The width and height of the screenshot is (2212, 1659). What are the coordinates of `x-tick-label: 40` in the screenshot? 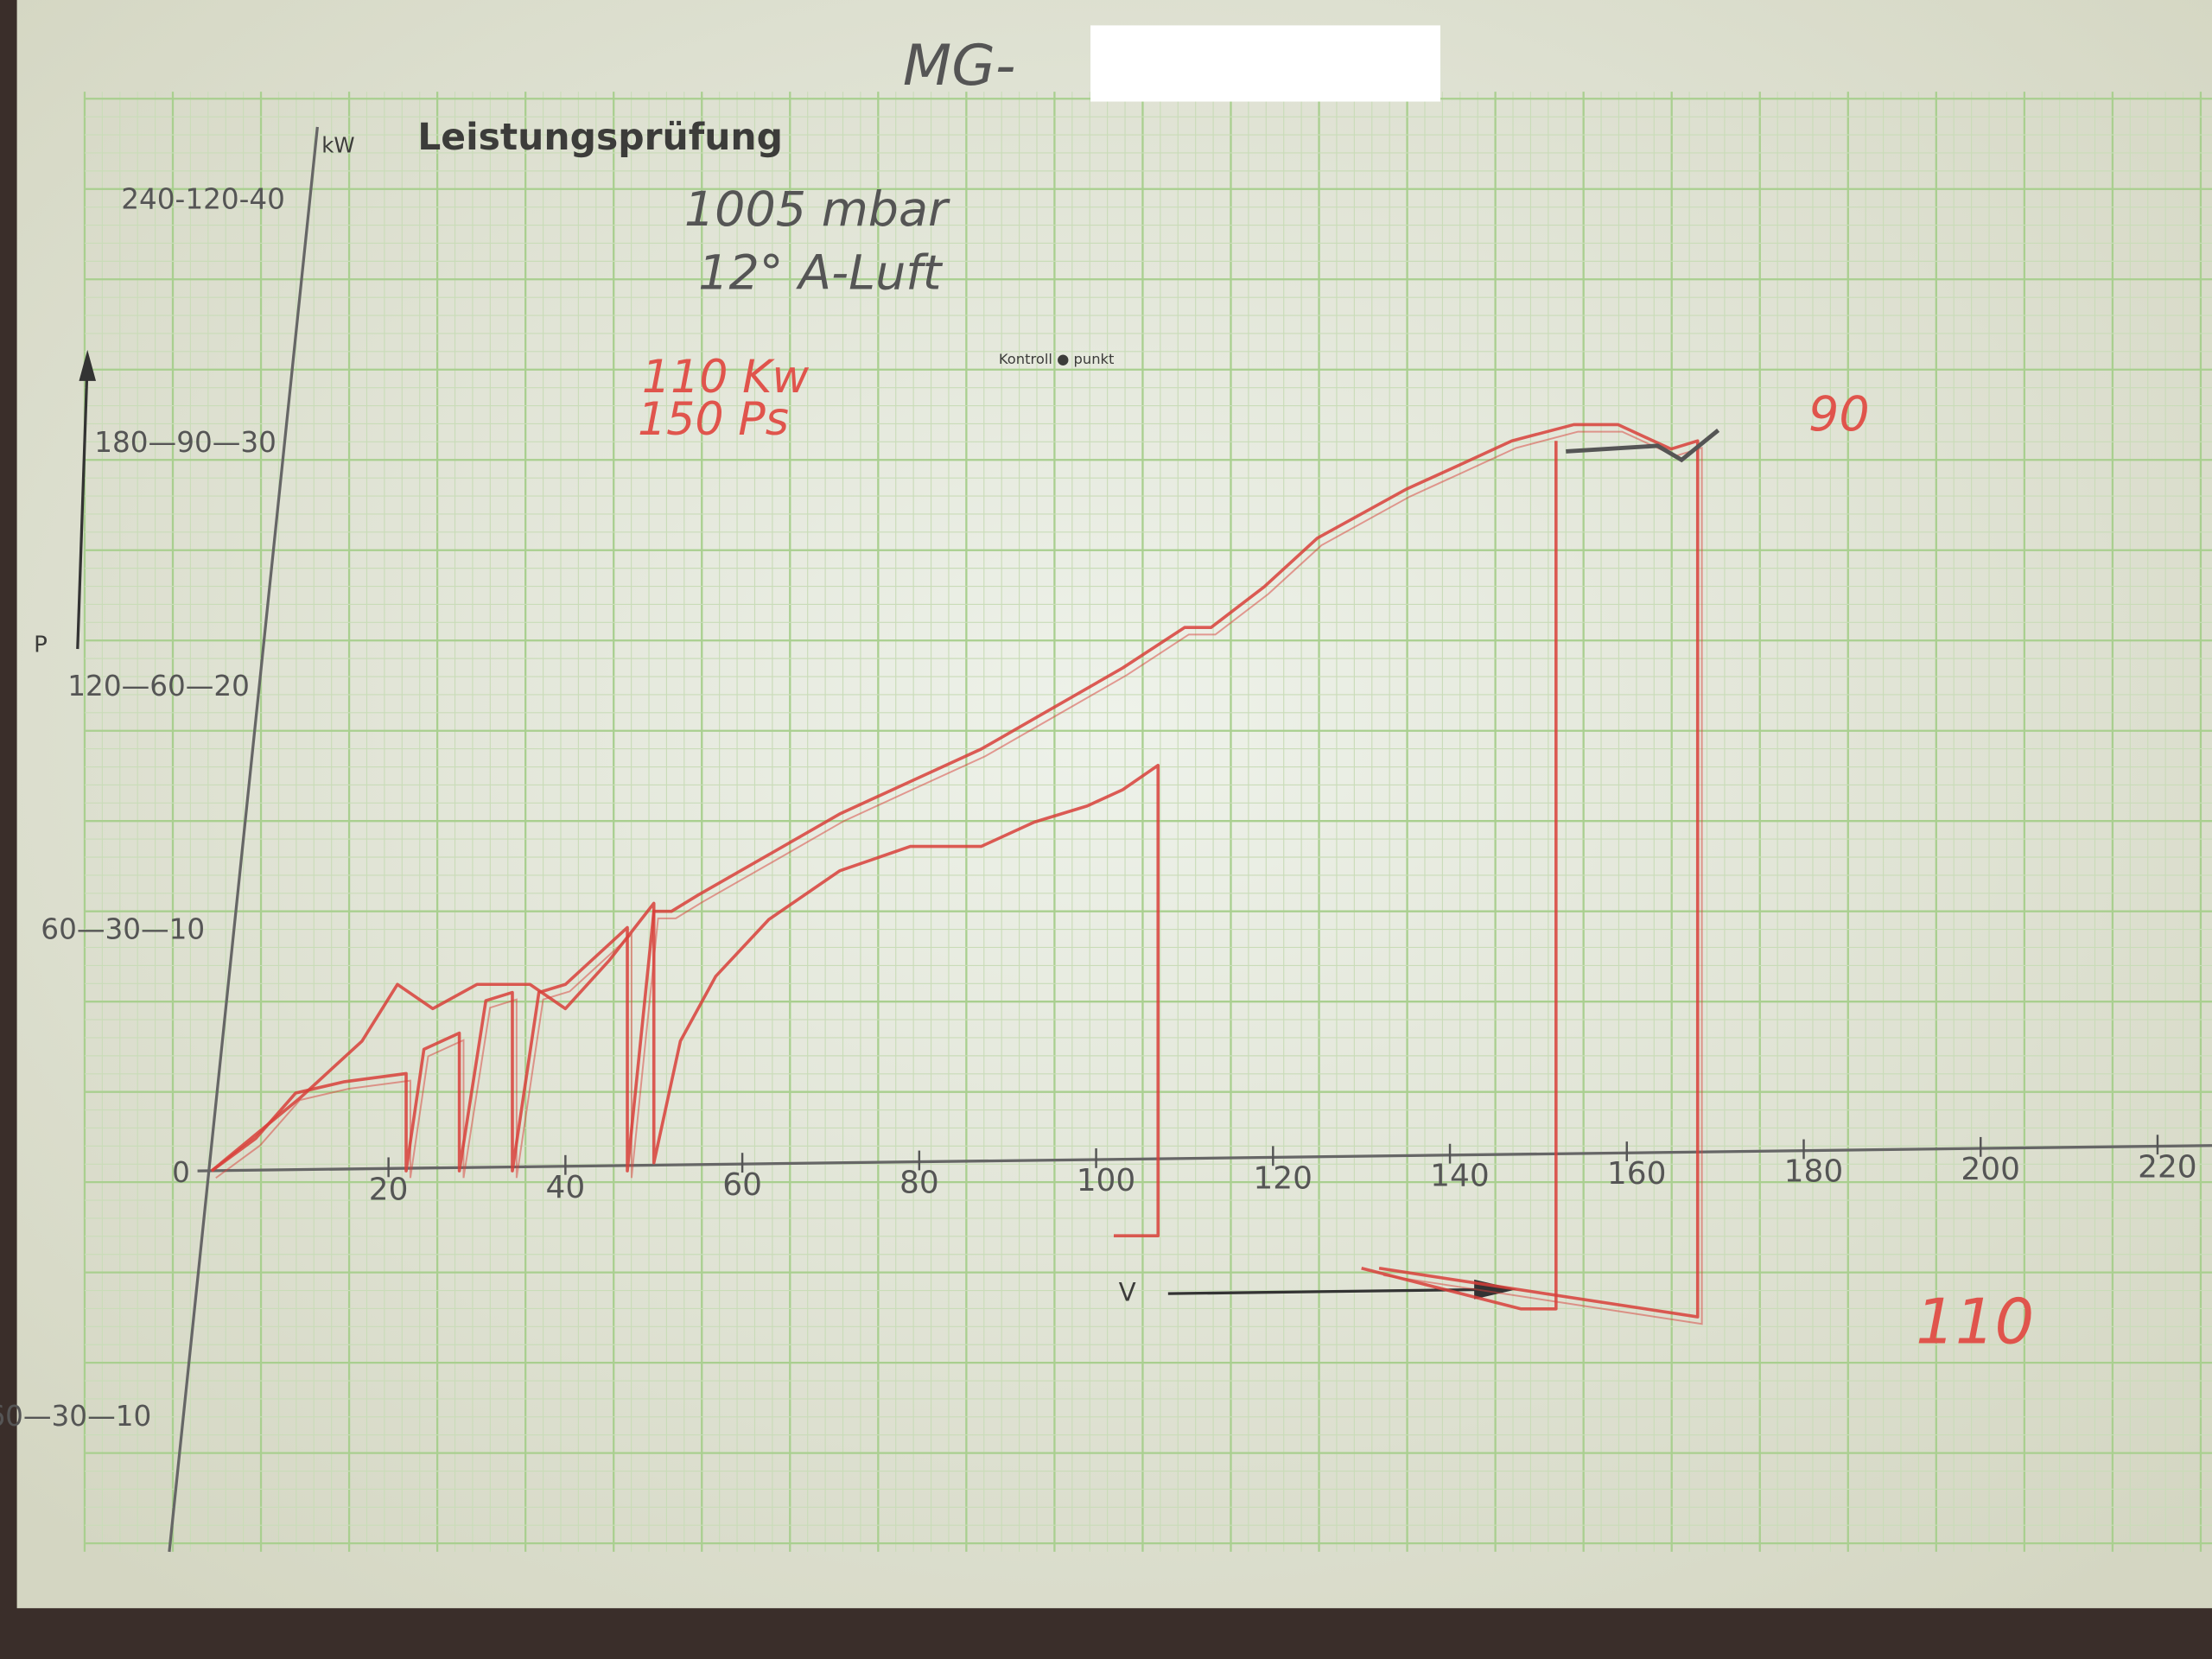 It's located at (566, 1187).